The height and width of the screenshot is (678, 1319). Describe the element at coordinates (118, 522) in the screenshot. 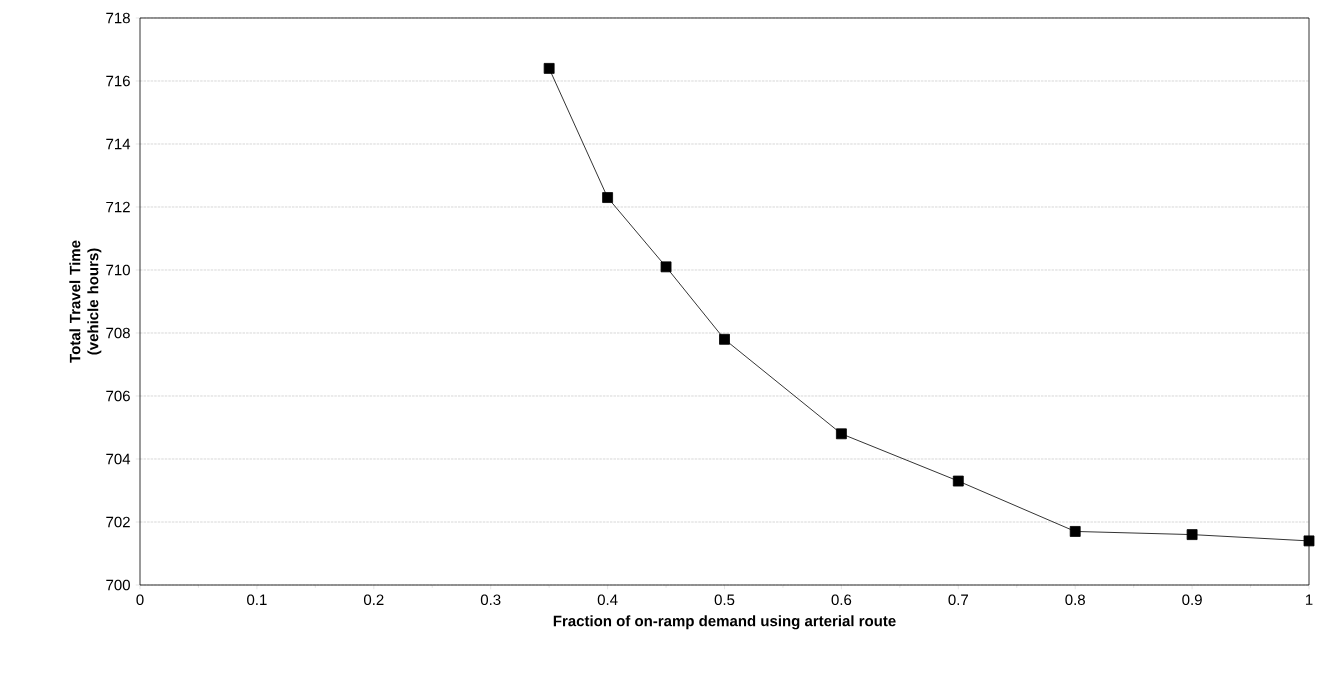

I see `y-tick-label: 702` at that location.